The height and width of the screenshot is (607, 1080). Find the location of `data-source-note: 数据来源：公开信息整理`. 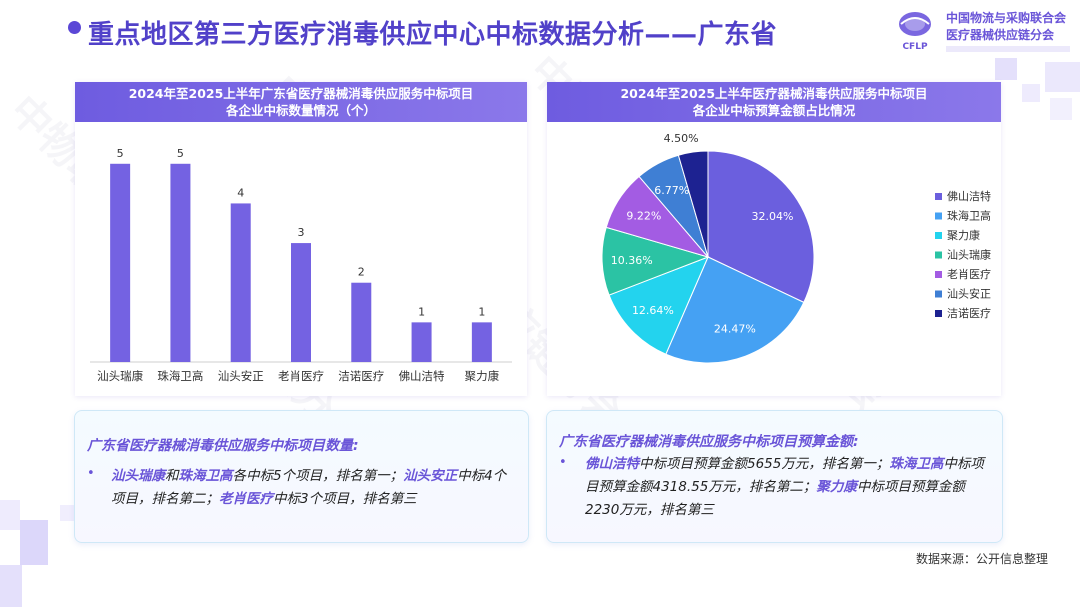

data-source-note: 数据来源：公开信息整理 is located at coordinates (982, 559).